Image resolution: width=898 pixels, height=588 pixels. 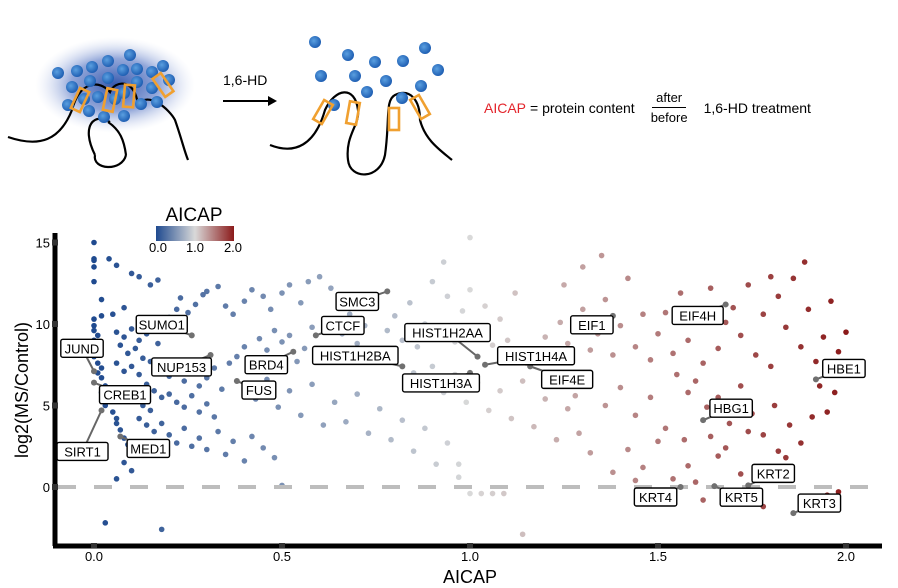 I want to click on schematic-diagram, so click(x=230, y=106).